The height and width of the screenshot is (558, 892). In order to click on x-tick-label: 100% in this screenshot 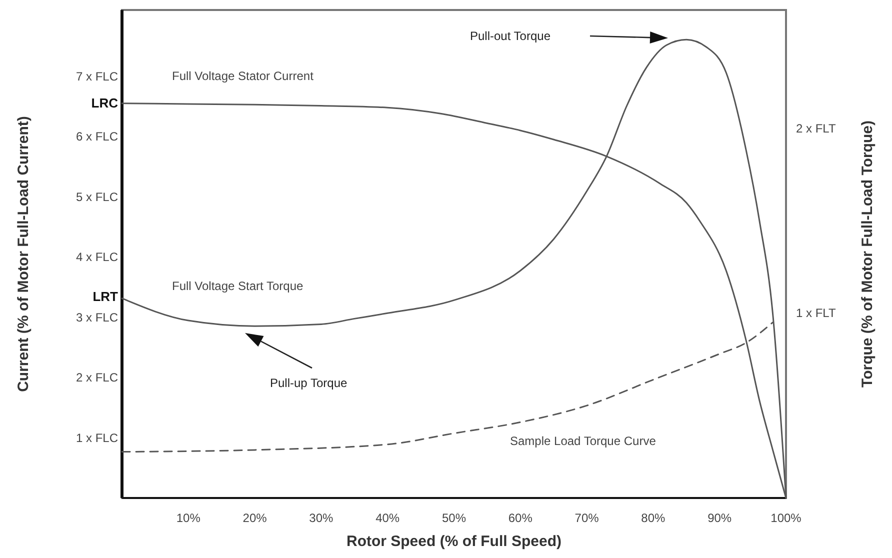, I will do `click(786, 518)`.